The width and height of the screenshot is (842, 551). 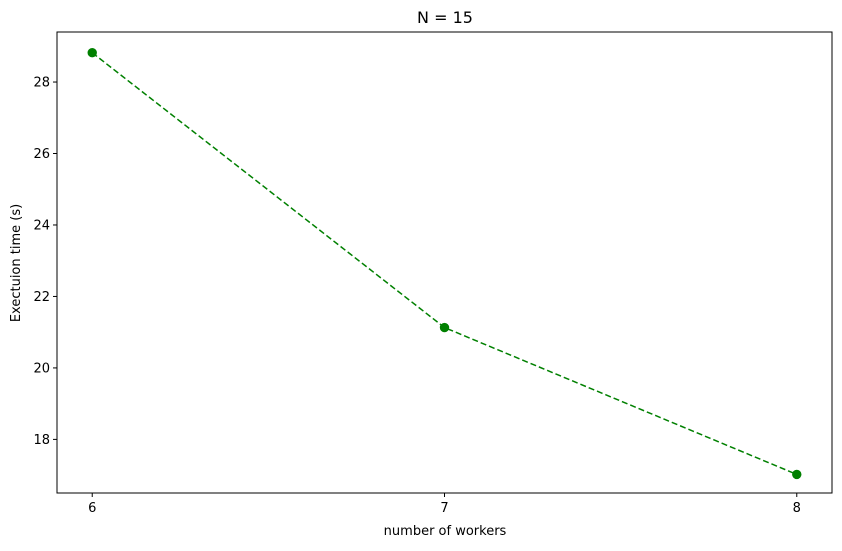 What do you see at coordinates (41, 368) in the screenshot?
I see `y-tick-label-20: 20` at bounding box center [41, 368].